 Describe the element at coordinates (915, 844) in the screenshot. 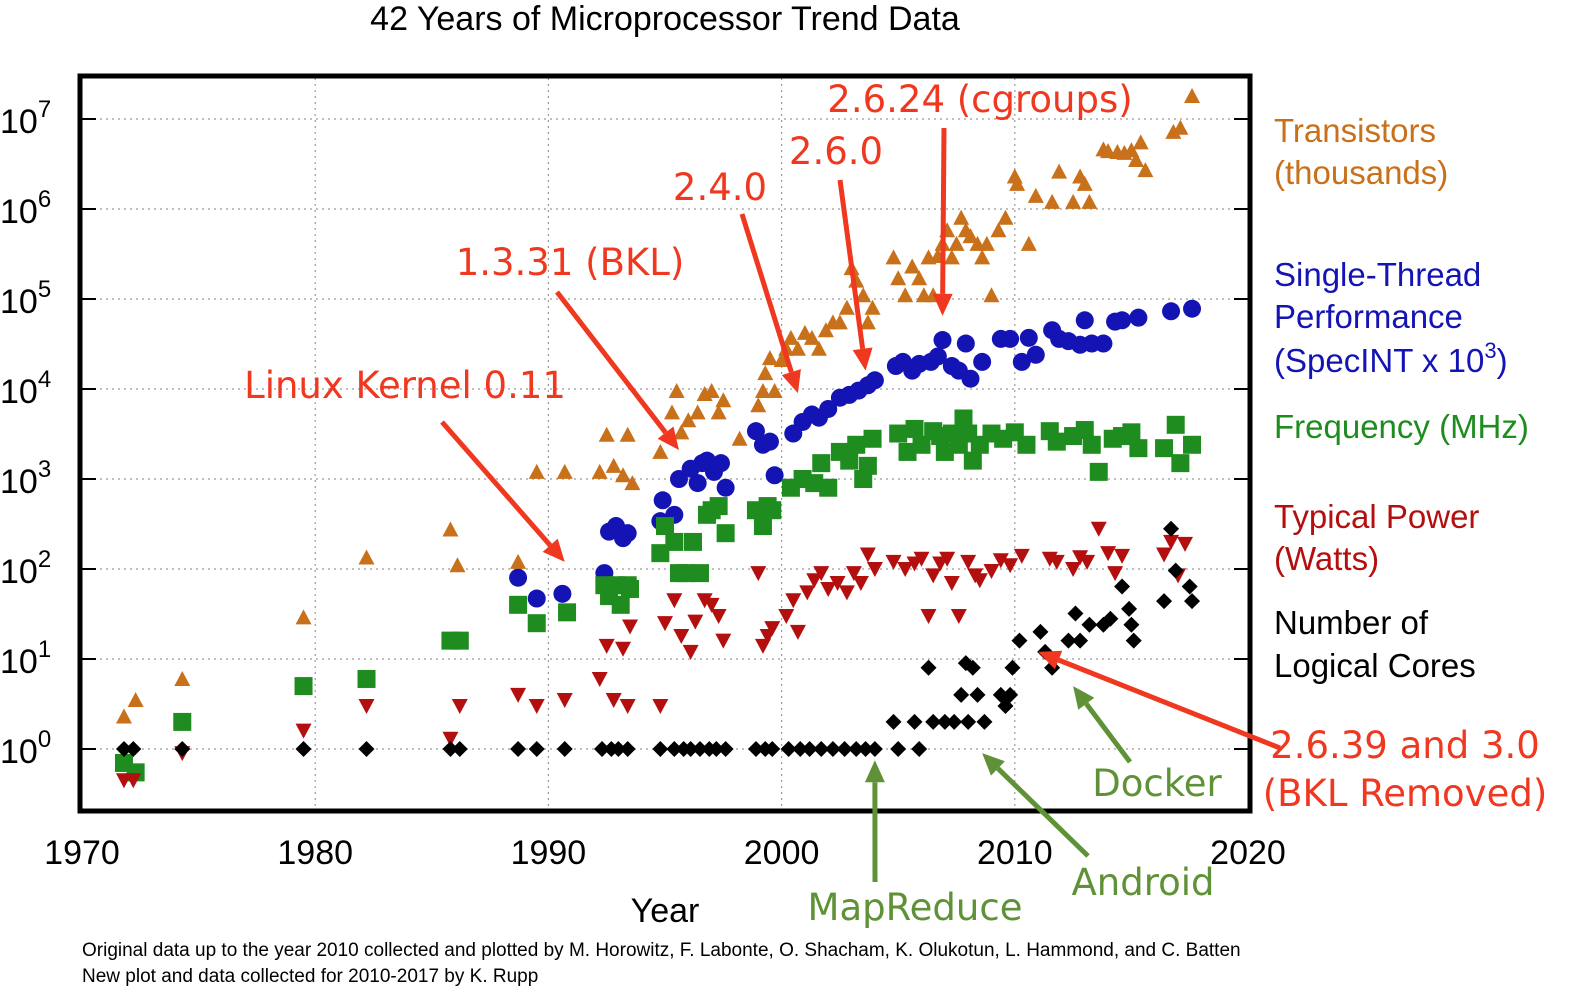

I see `annotation: MapReduce` at that location.